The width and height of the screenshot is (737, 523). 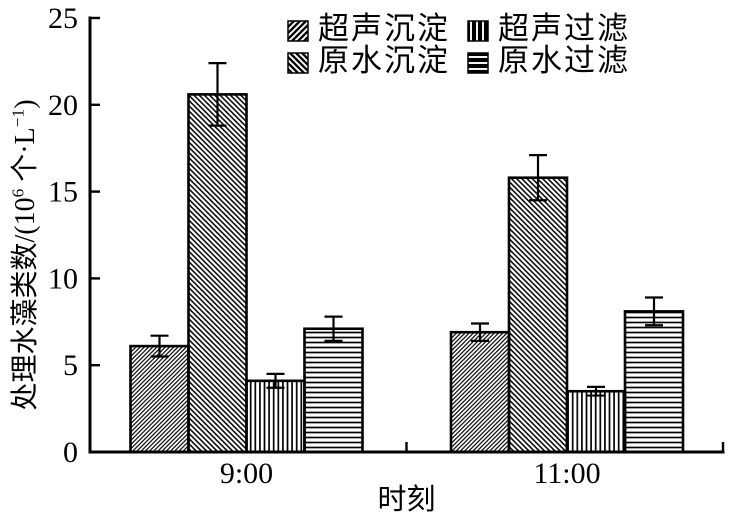 I want to click on y-tick-label: 5, so click(x=70, y=365).